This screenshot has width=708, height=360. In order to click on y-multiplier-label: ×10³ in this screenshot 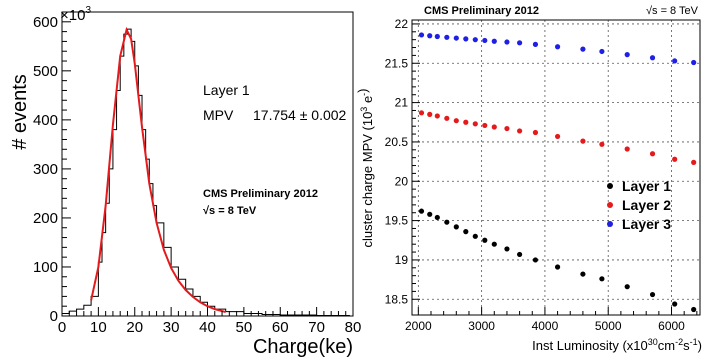, I will do `click(75, 14)`.